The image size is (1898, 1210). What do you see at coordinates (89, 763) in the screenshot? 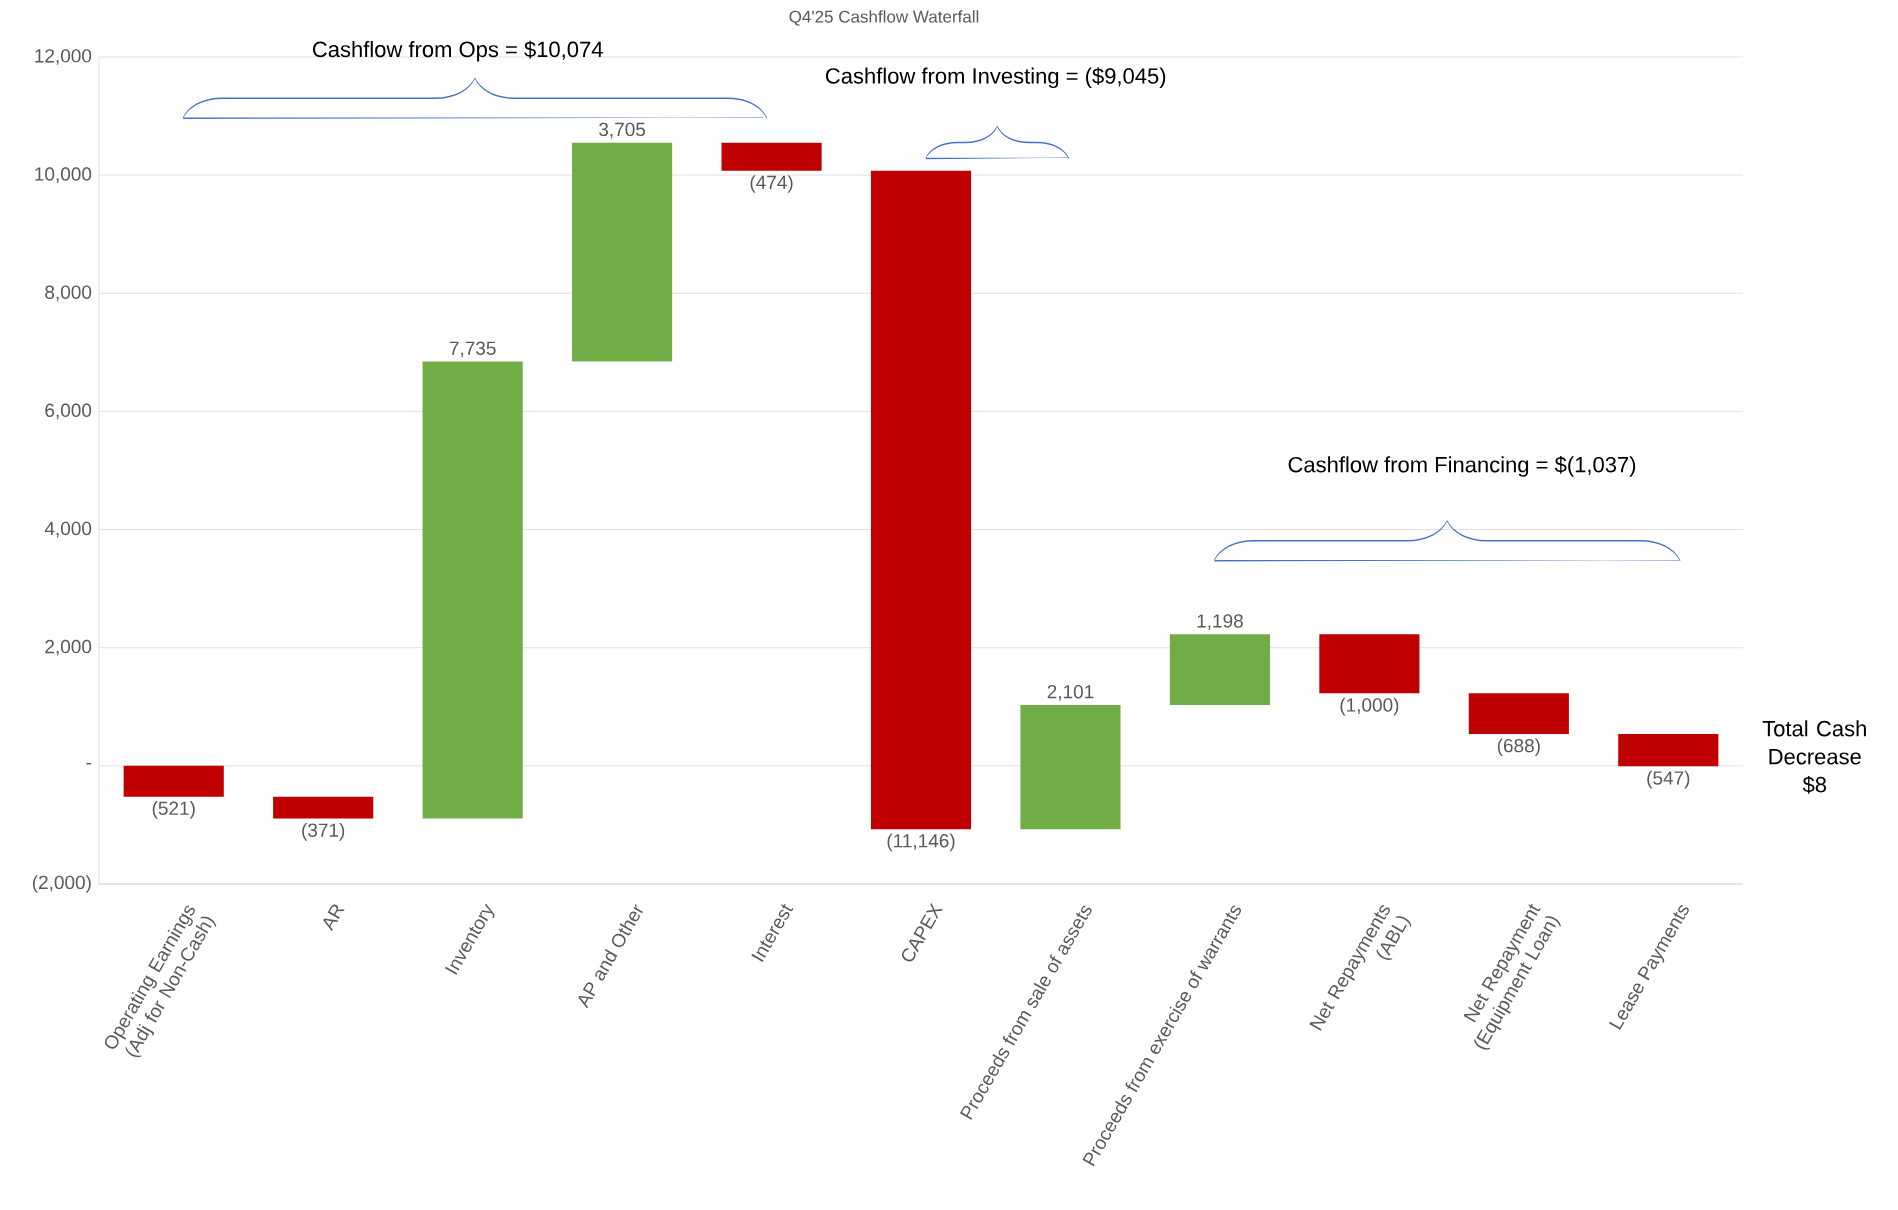
I see `y-tick-label: -` at bounding box center [89, 763].